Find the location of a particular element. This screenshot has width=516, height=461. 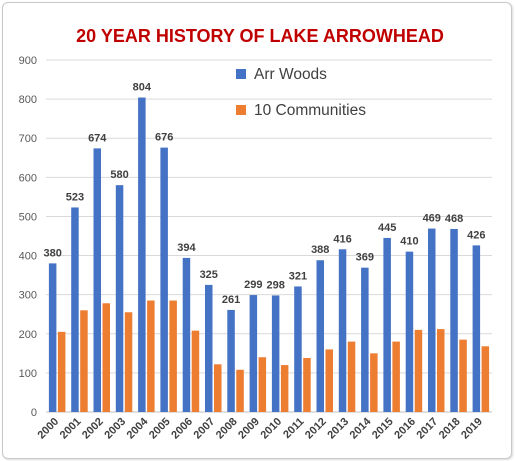

y-tick-label: 900 is located at coordinates (28, 61).